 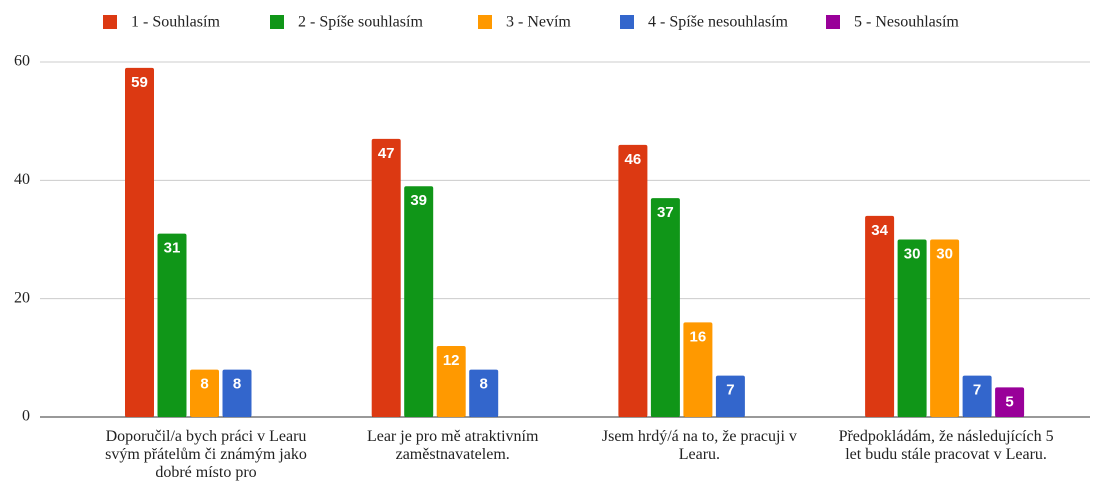 What do you see at coordinates (665, 212) in the screenshot?
I see `value-label: 37` at bounding box center [665, 212].